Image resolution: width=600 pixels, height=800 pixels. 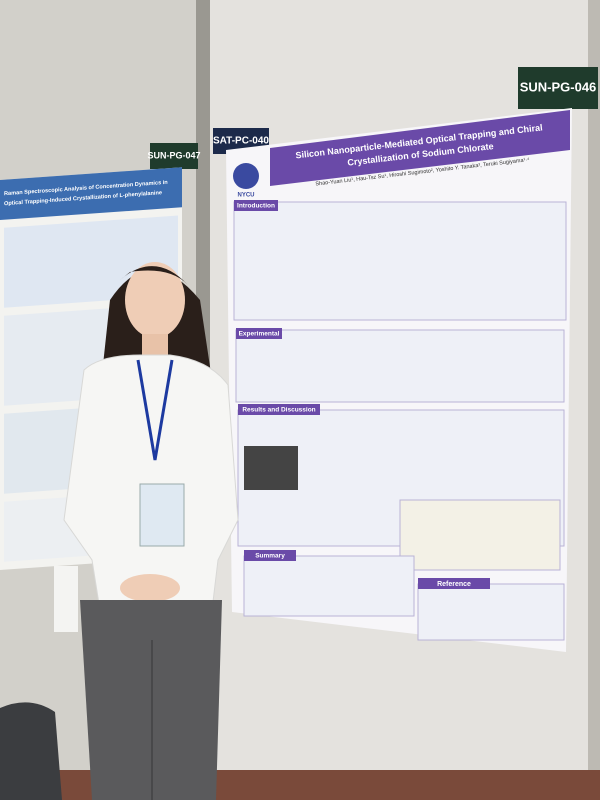 I want to click on board-label-text: SAT-PC-040, so click(x=241, y=141).